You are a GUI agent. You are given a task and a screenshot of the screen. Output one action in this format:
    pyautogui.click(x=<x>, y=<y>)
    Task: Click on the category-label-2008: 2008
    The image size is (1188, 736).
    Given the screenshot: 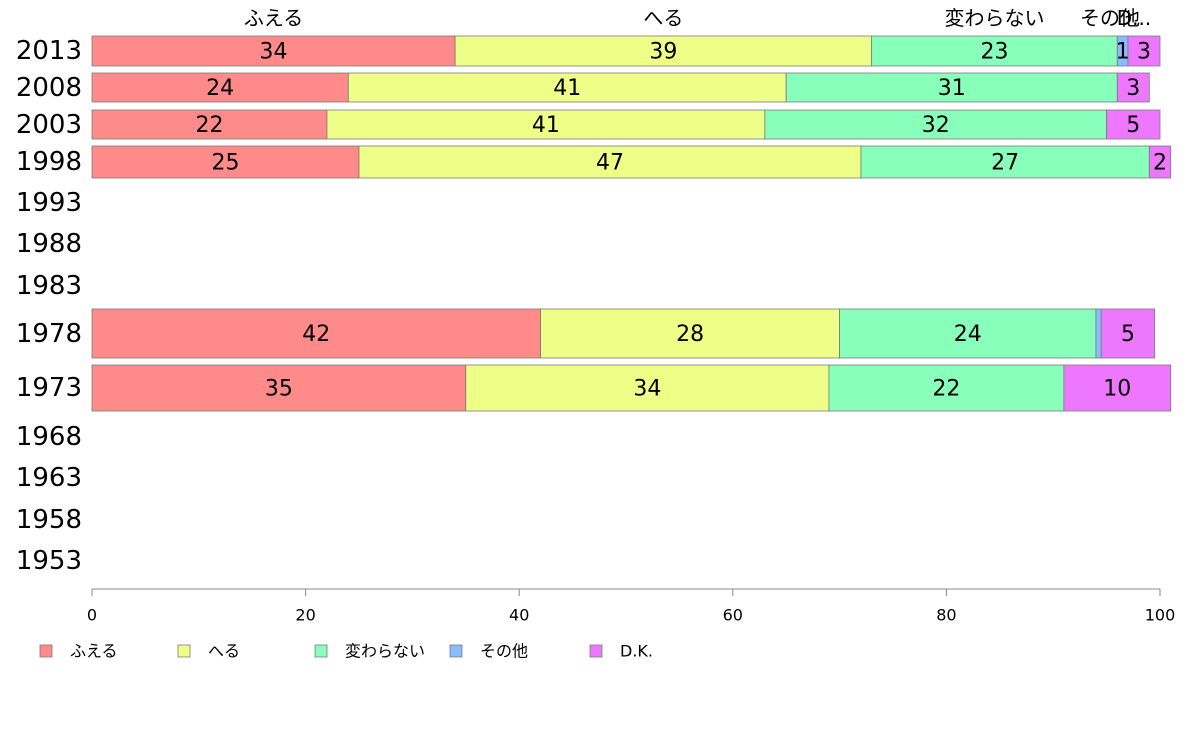 What is the action you would take?
    pyautogui.click(x=49, y=88)
    